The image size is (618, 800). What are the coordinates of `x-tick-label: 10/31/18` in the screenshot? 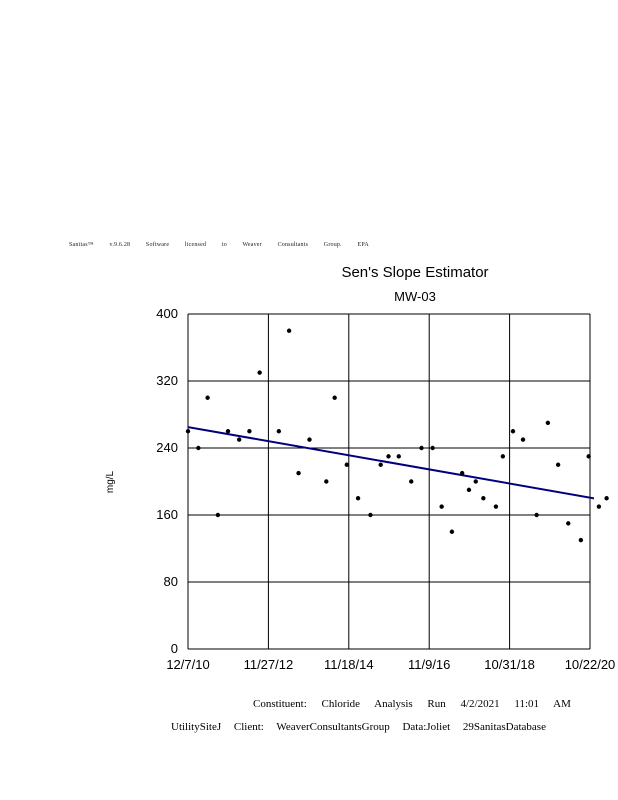 It's located at (509, 664).